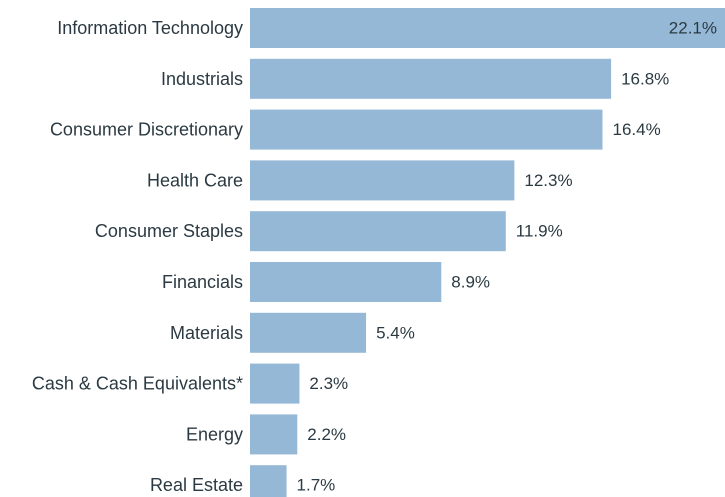  I want to click on value-label: 12.3%, so click(548, 180).